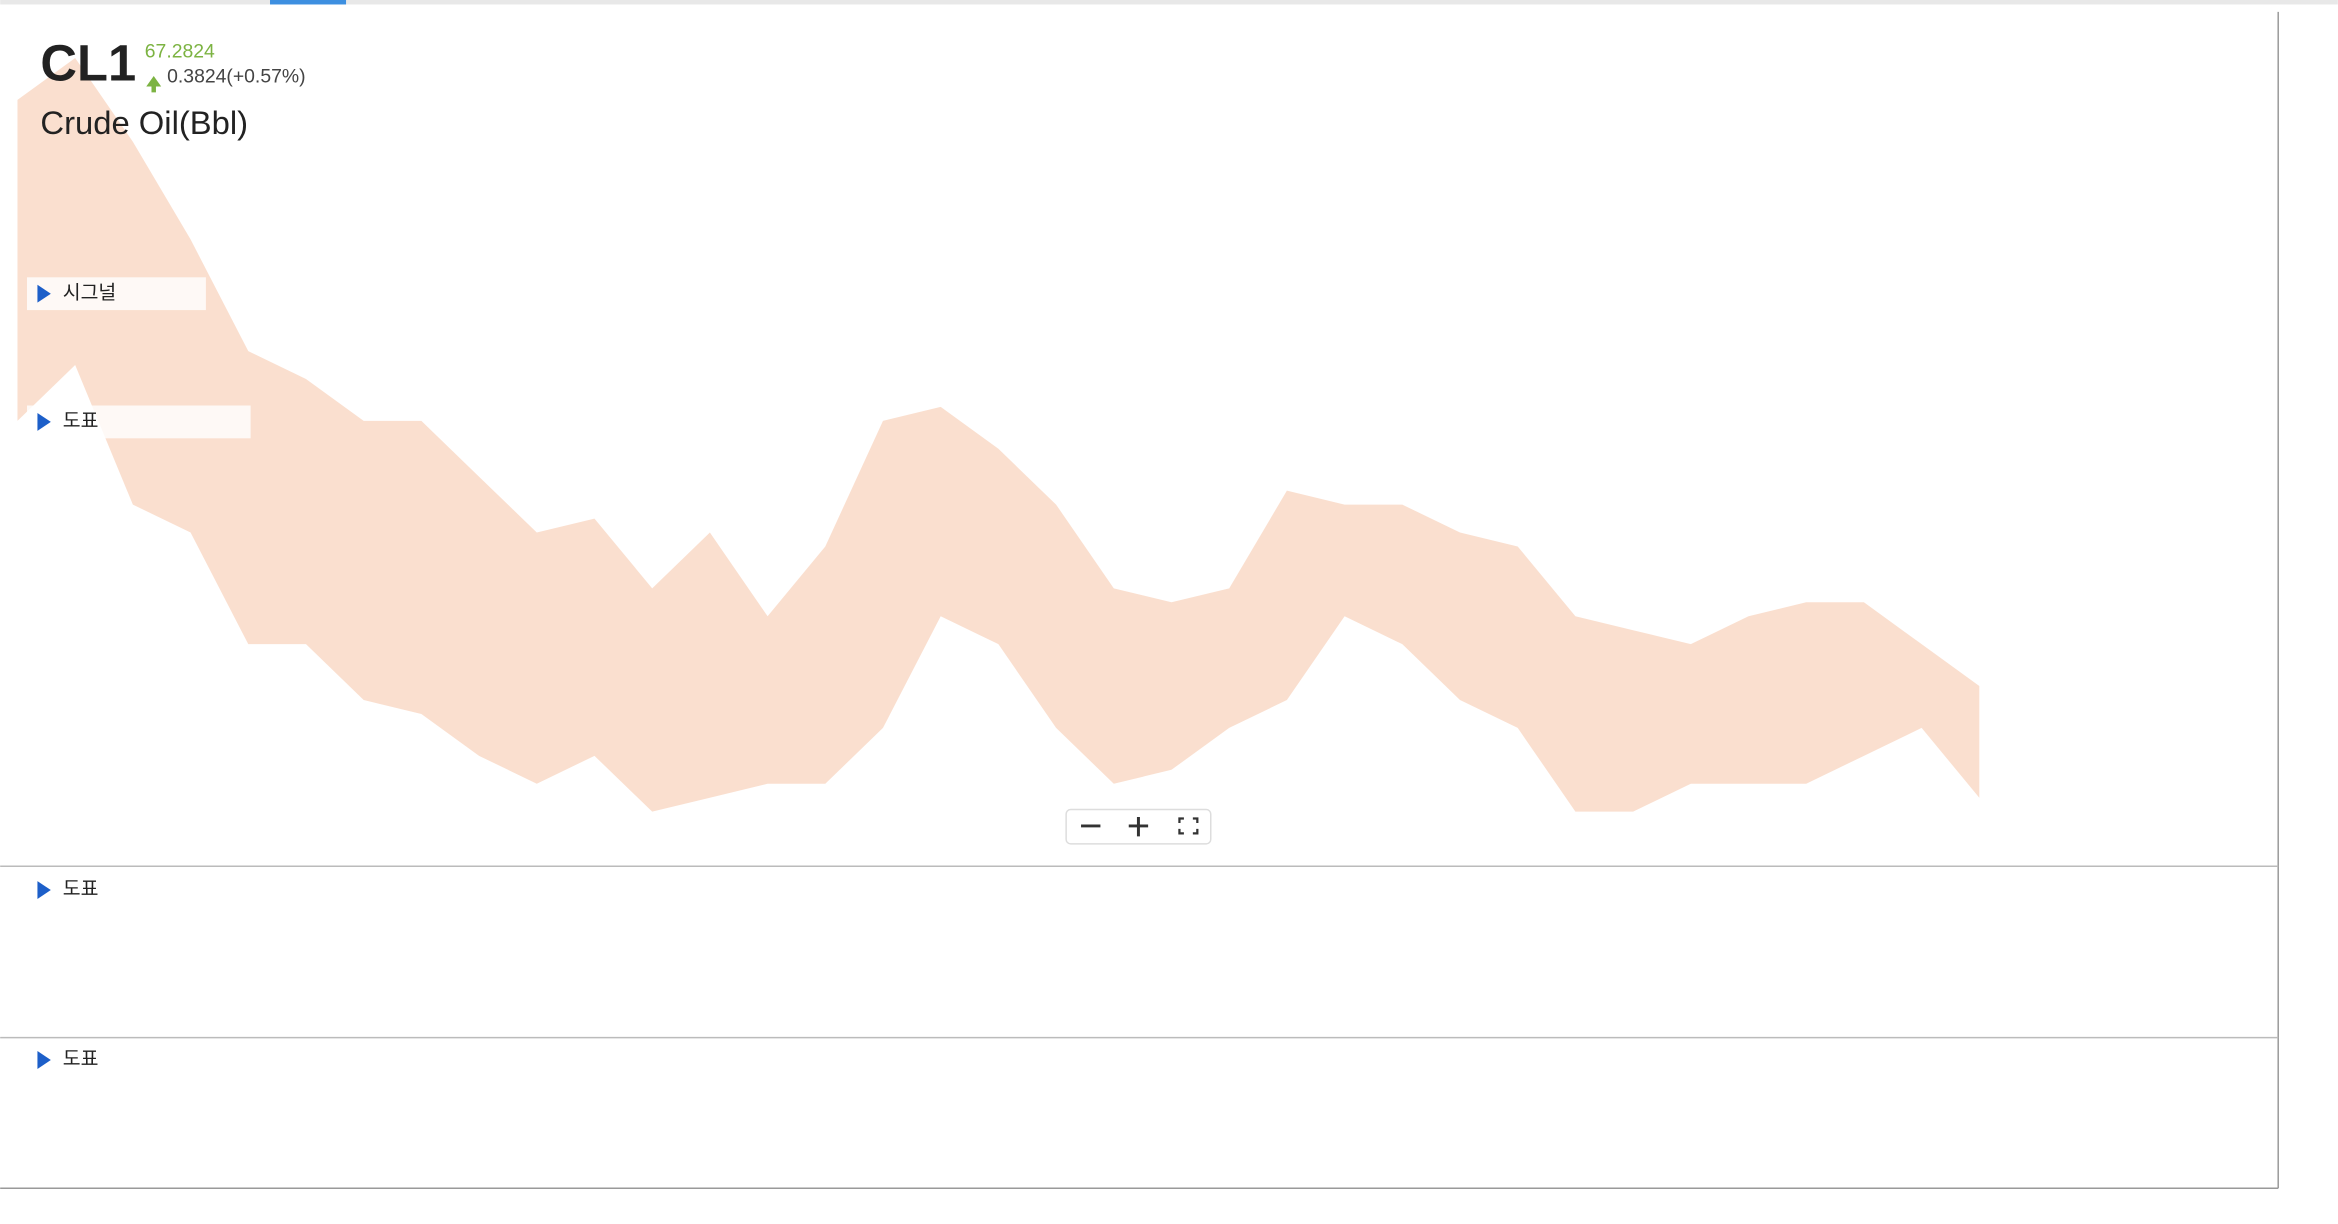 Image resolution: width=2338 pixels, height=1224 pixels. What do you see at coordinates (1091, 826) in the screenshot?
I see `zoom-out-button` at bounding box center [1091, 826].